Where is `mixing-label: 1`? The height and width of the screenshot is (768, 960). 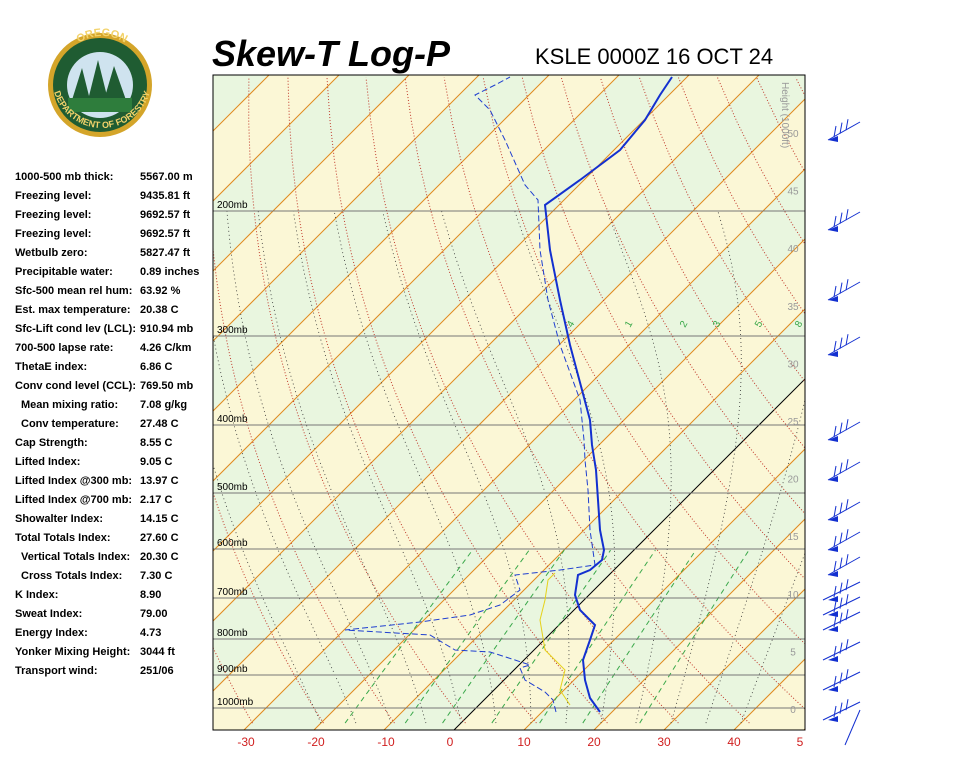
mixing-label: 1 is located at coordinates (629, 324).